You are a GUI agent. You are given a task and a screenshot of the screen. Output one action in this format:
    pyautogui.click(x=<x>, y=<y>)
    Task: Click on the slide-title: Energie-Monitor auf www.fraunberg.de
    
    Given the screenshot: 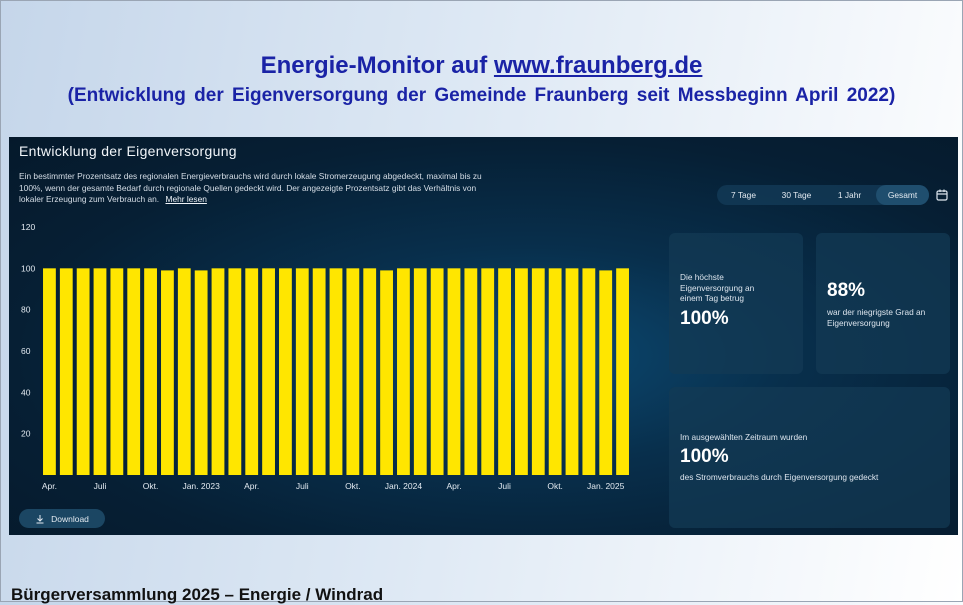 What is the action you would take?
    pyautogui.click(x=481, y=66)
    